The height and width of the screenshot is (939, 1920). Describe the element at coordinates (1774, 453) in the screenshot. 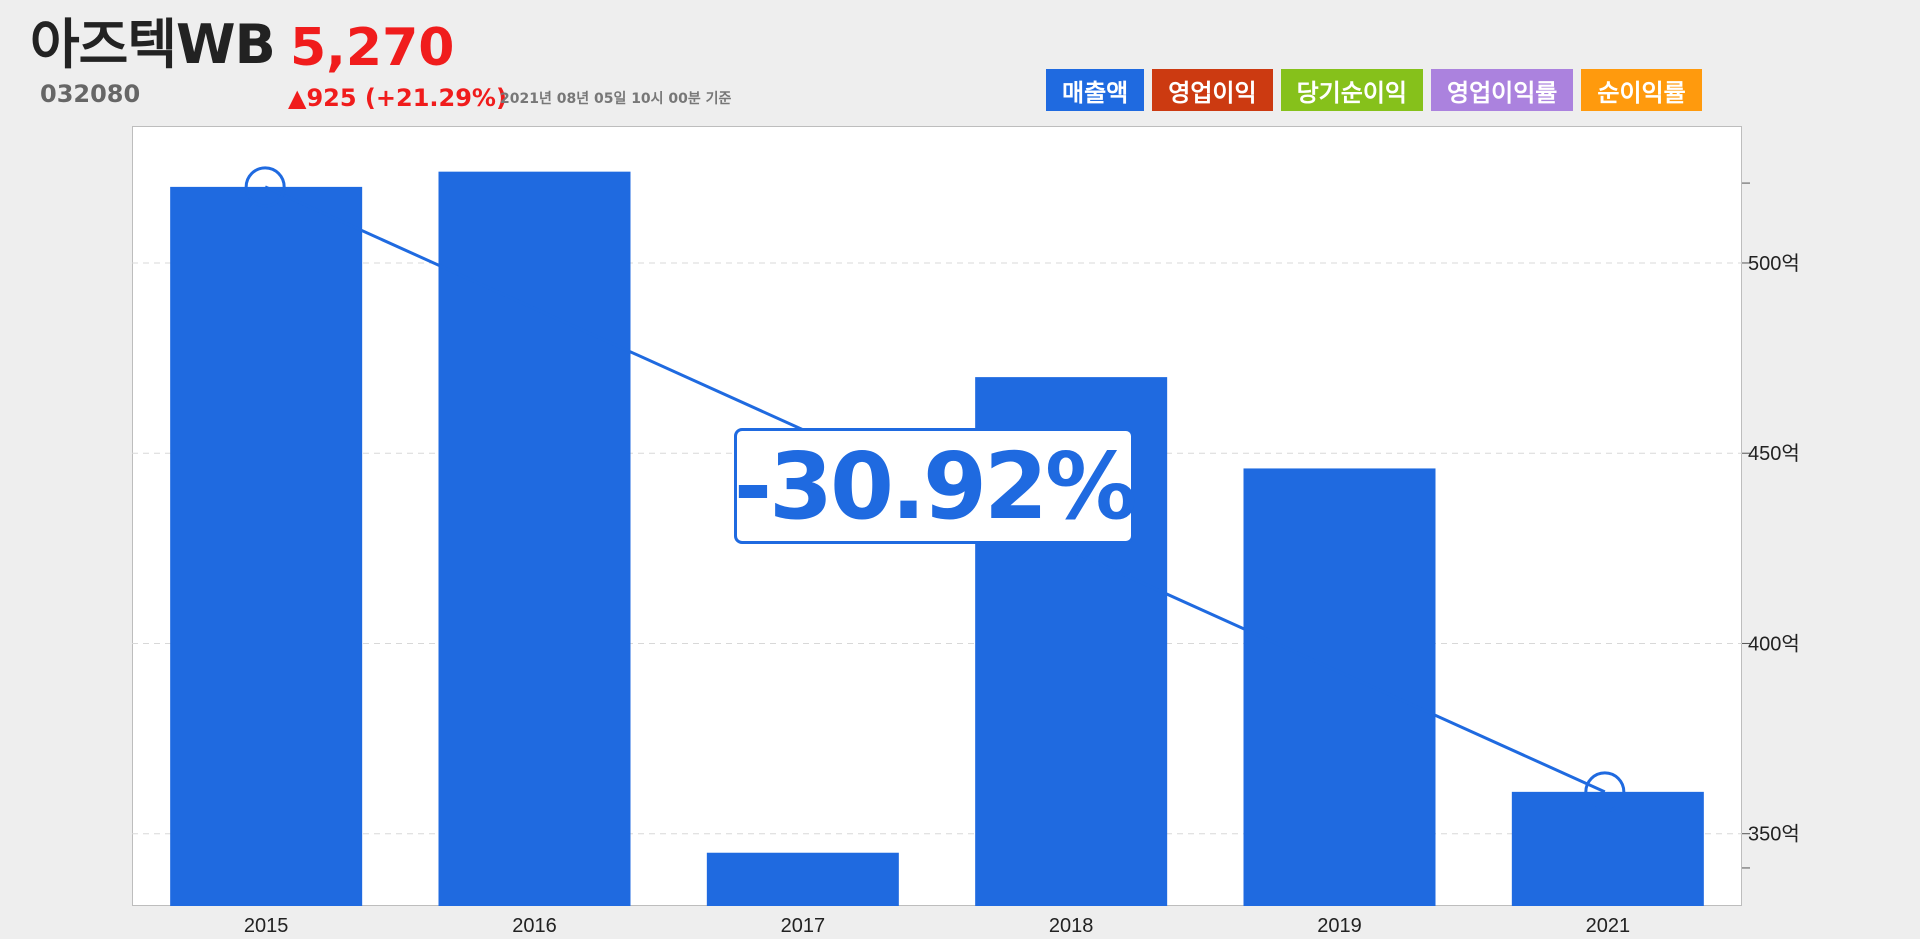

I see `y-tick-label: 450억` at that location.